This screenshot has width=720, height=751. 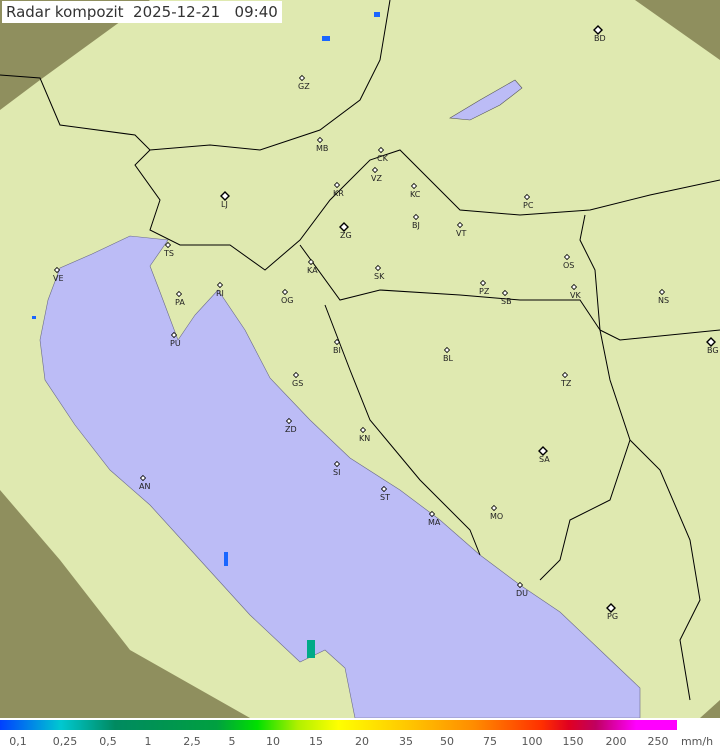 I want to click on legend-unit: mm/h, so click(x=697, y=741).